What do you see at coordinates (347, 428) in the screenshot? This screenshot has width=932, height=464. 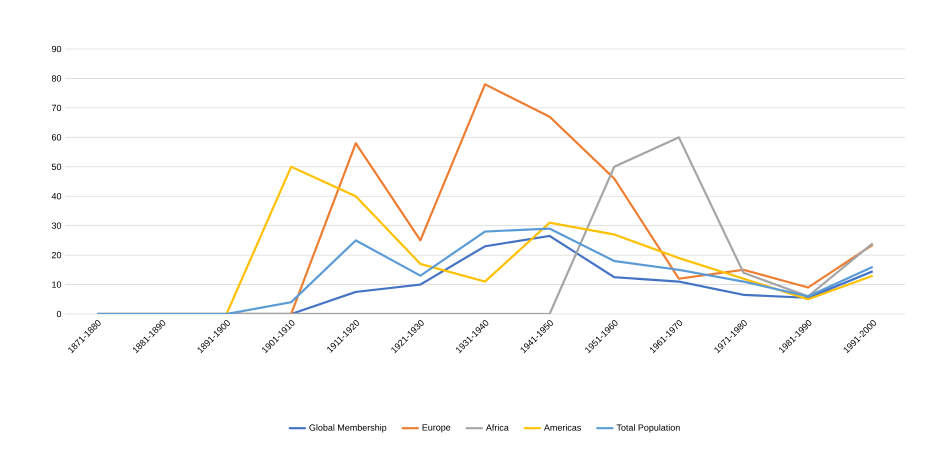 I see `legend-label: Global Membership` at bounding box center [347, 428].